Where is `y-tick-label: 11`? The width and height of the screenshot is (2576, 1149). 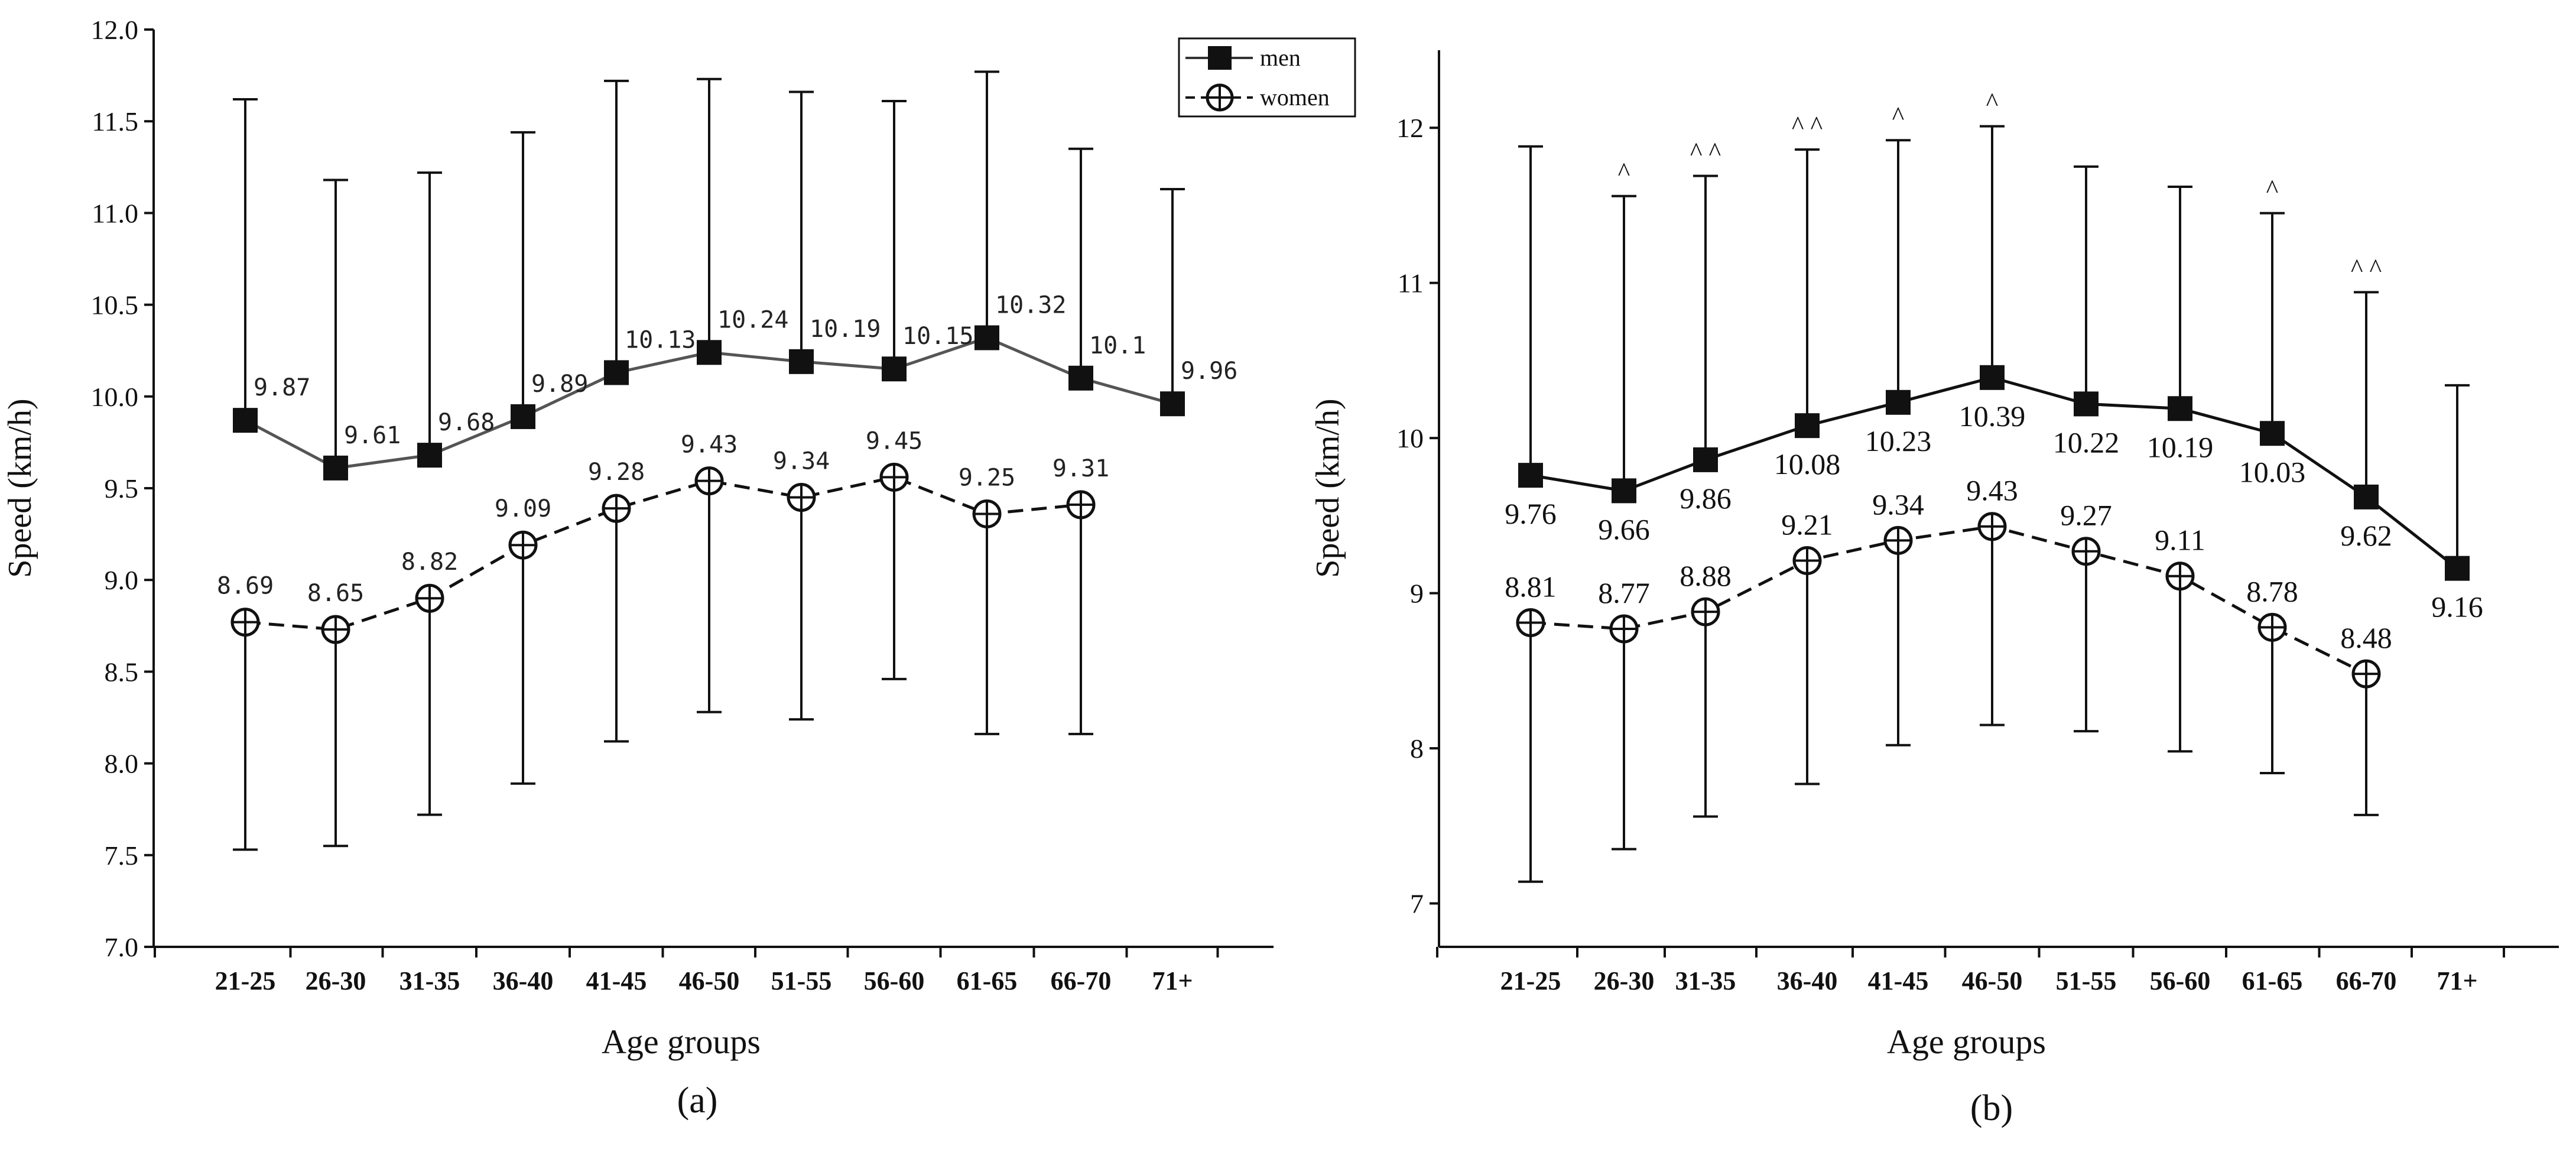
y-tick-label: 11 is located at coordinates (1411, 283).